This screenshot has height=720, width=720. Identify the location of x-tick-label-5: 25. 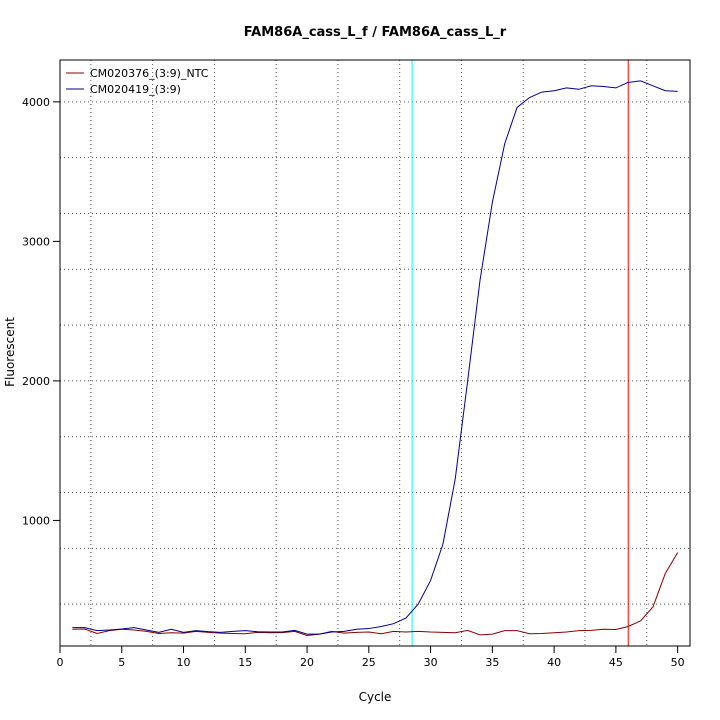
(369, 662).